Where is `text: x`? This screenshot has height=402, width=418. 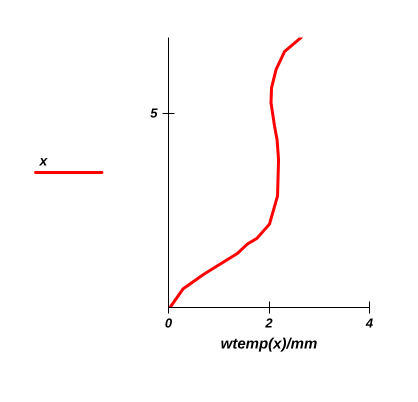
text: x is located at coordinates (43, 160).